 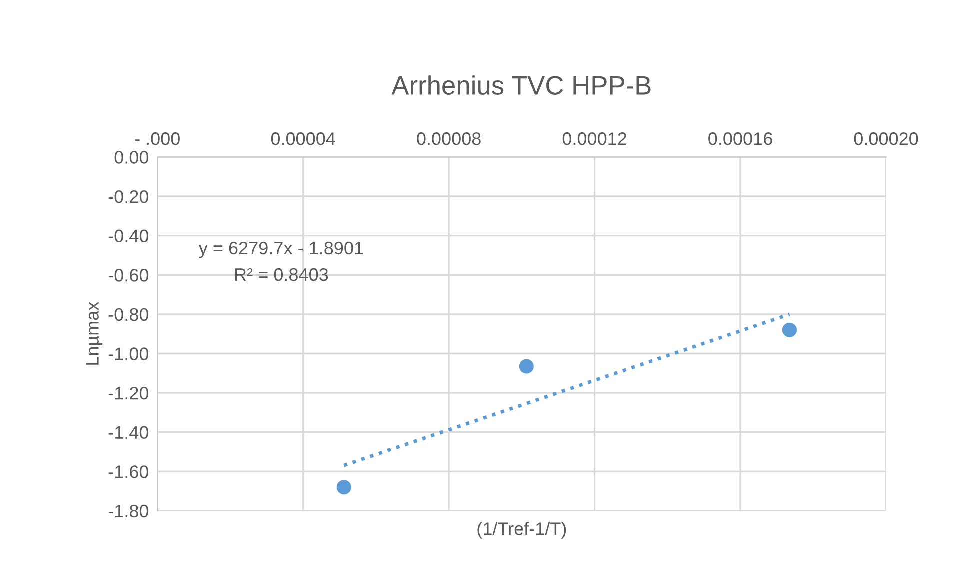 What do you see at coordinates (303, 139) in the screenshot?
I see `x-tick-label: 0.00004` at bounding box center [303, 139].